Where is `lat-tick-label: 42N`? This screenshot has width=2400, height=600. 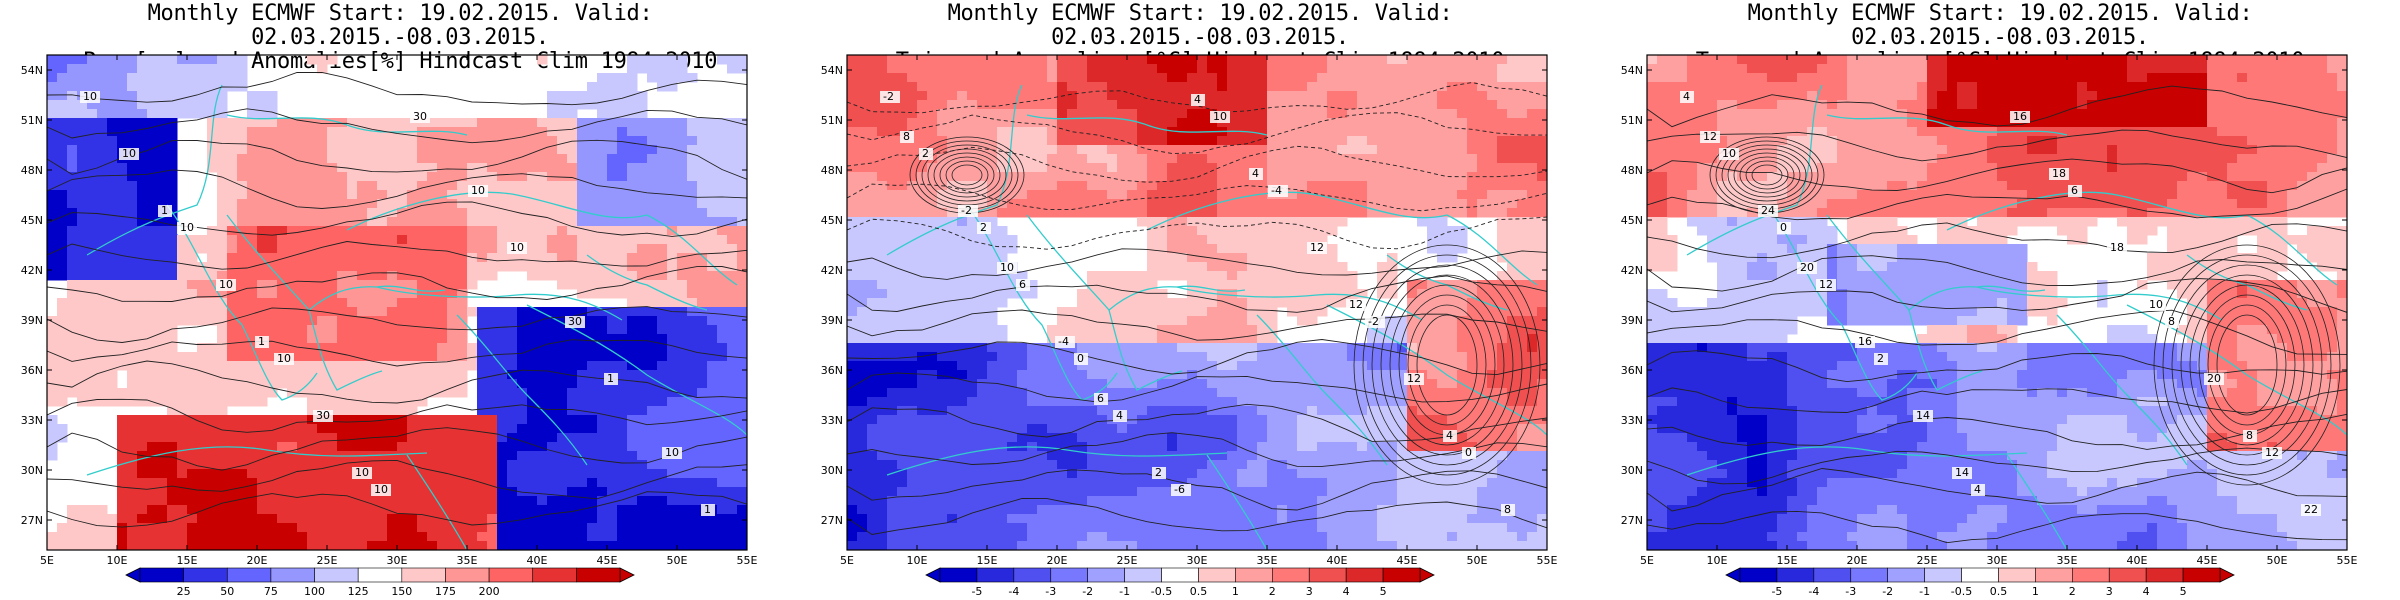 lat-tick-label: 42N is located at coordinates (1632, 270).